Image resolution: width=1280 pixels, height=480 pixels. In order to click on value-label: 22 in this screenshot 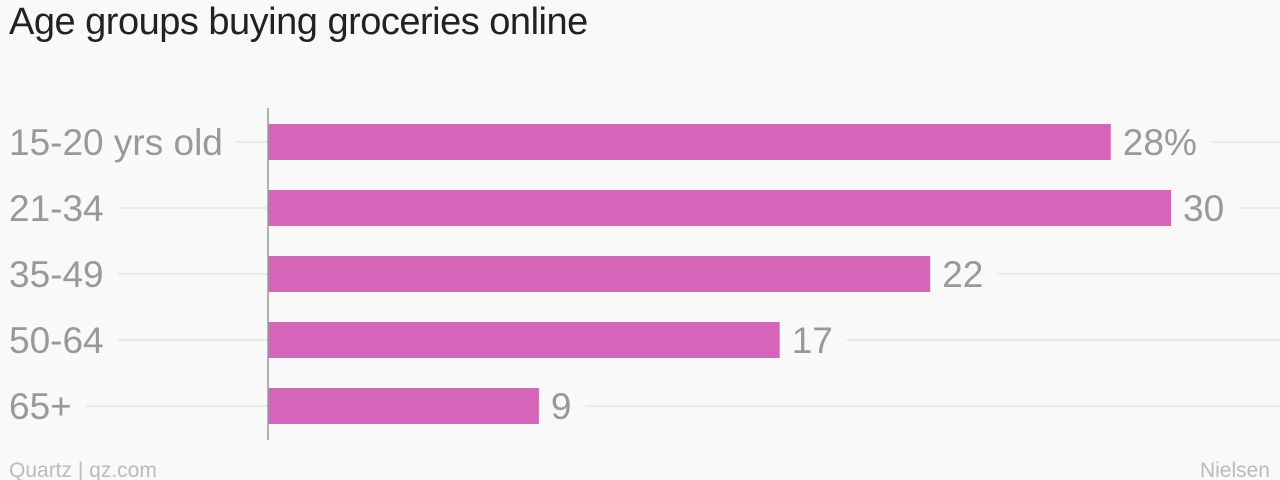, I will do `click(962, 274)`.